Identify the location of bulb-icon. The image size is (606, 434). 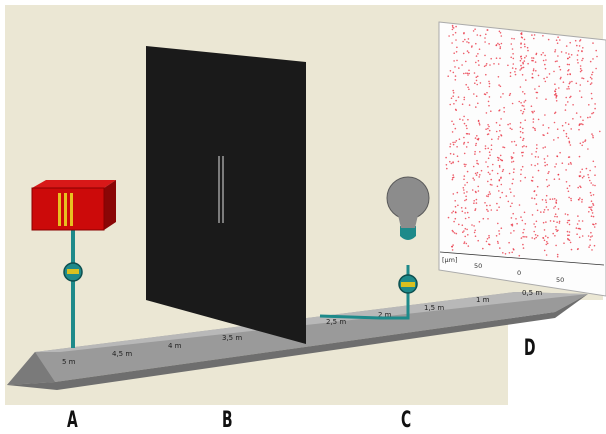
(408, 198).